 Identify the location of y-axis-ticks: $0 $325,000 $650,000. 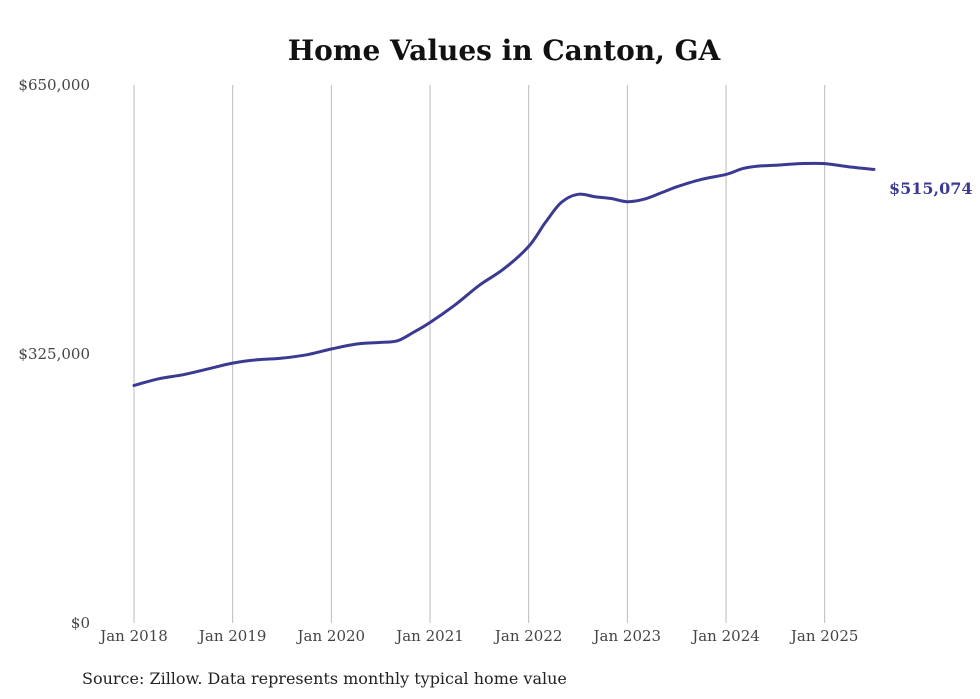
(54, 354).